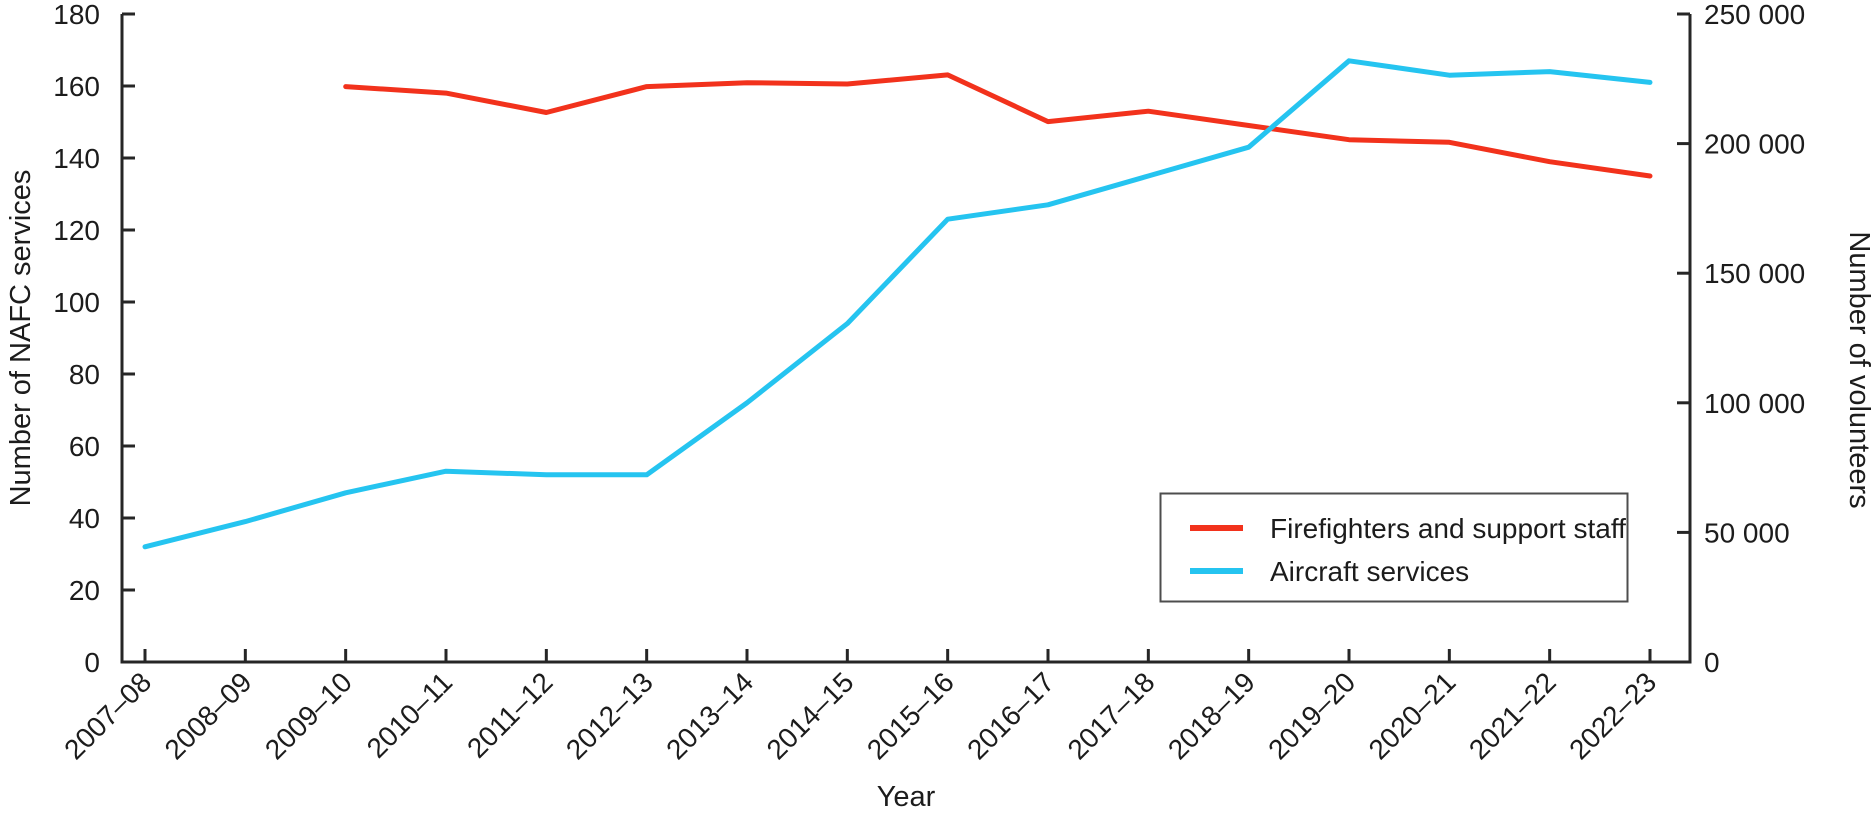  Describe the element at coordinates (1857, 369) in the screenshot. I see `right-axis-title: Number of volunteers` at that location.